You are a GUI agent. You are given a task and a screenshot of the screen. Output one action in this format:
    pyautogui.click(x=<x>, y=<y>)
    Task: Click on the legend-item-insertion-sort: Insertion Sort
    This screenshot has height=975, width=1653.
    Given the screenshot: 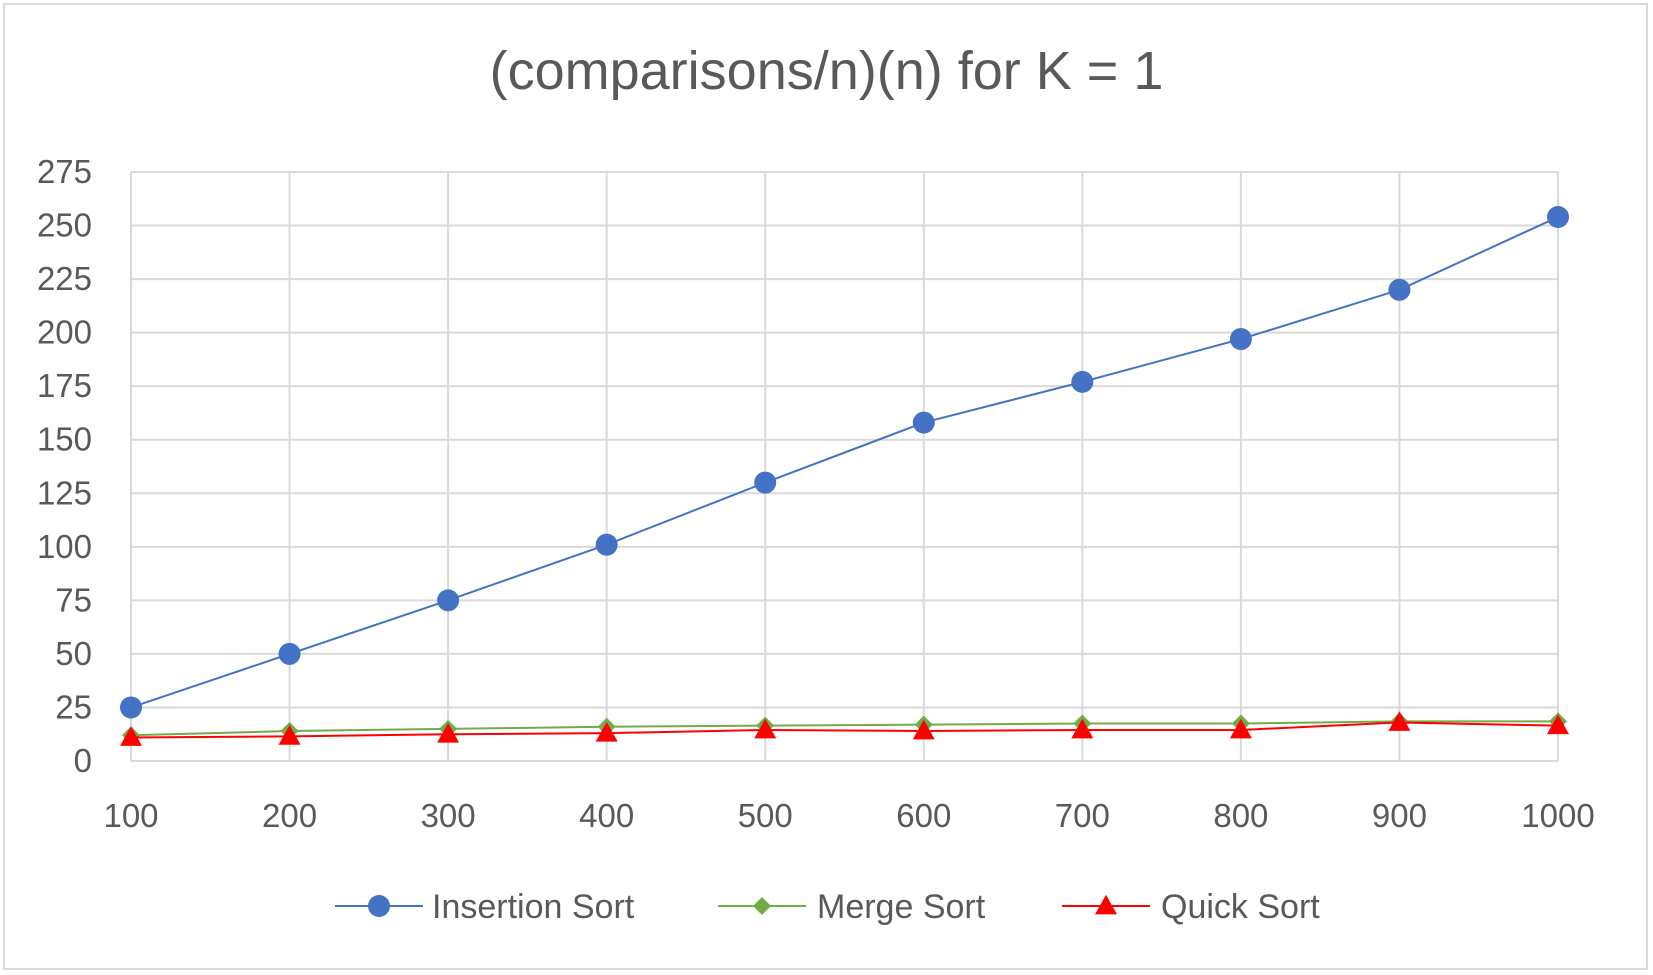 What is the action you would take?
    pyautogui.click(x=485, y=907)
    